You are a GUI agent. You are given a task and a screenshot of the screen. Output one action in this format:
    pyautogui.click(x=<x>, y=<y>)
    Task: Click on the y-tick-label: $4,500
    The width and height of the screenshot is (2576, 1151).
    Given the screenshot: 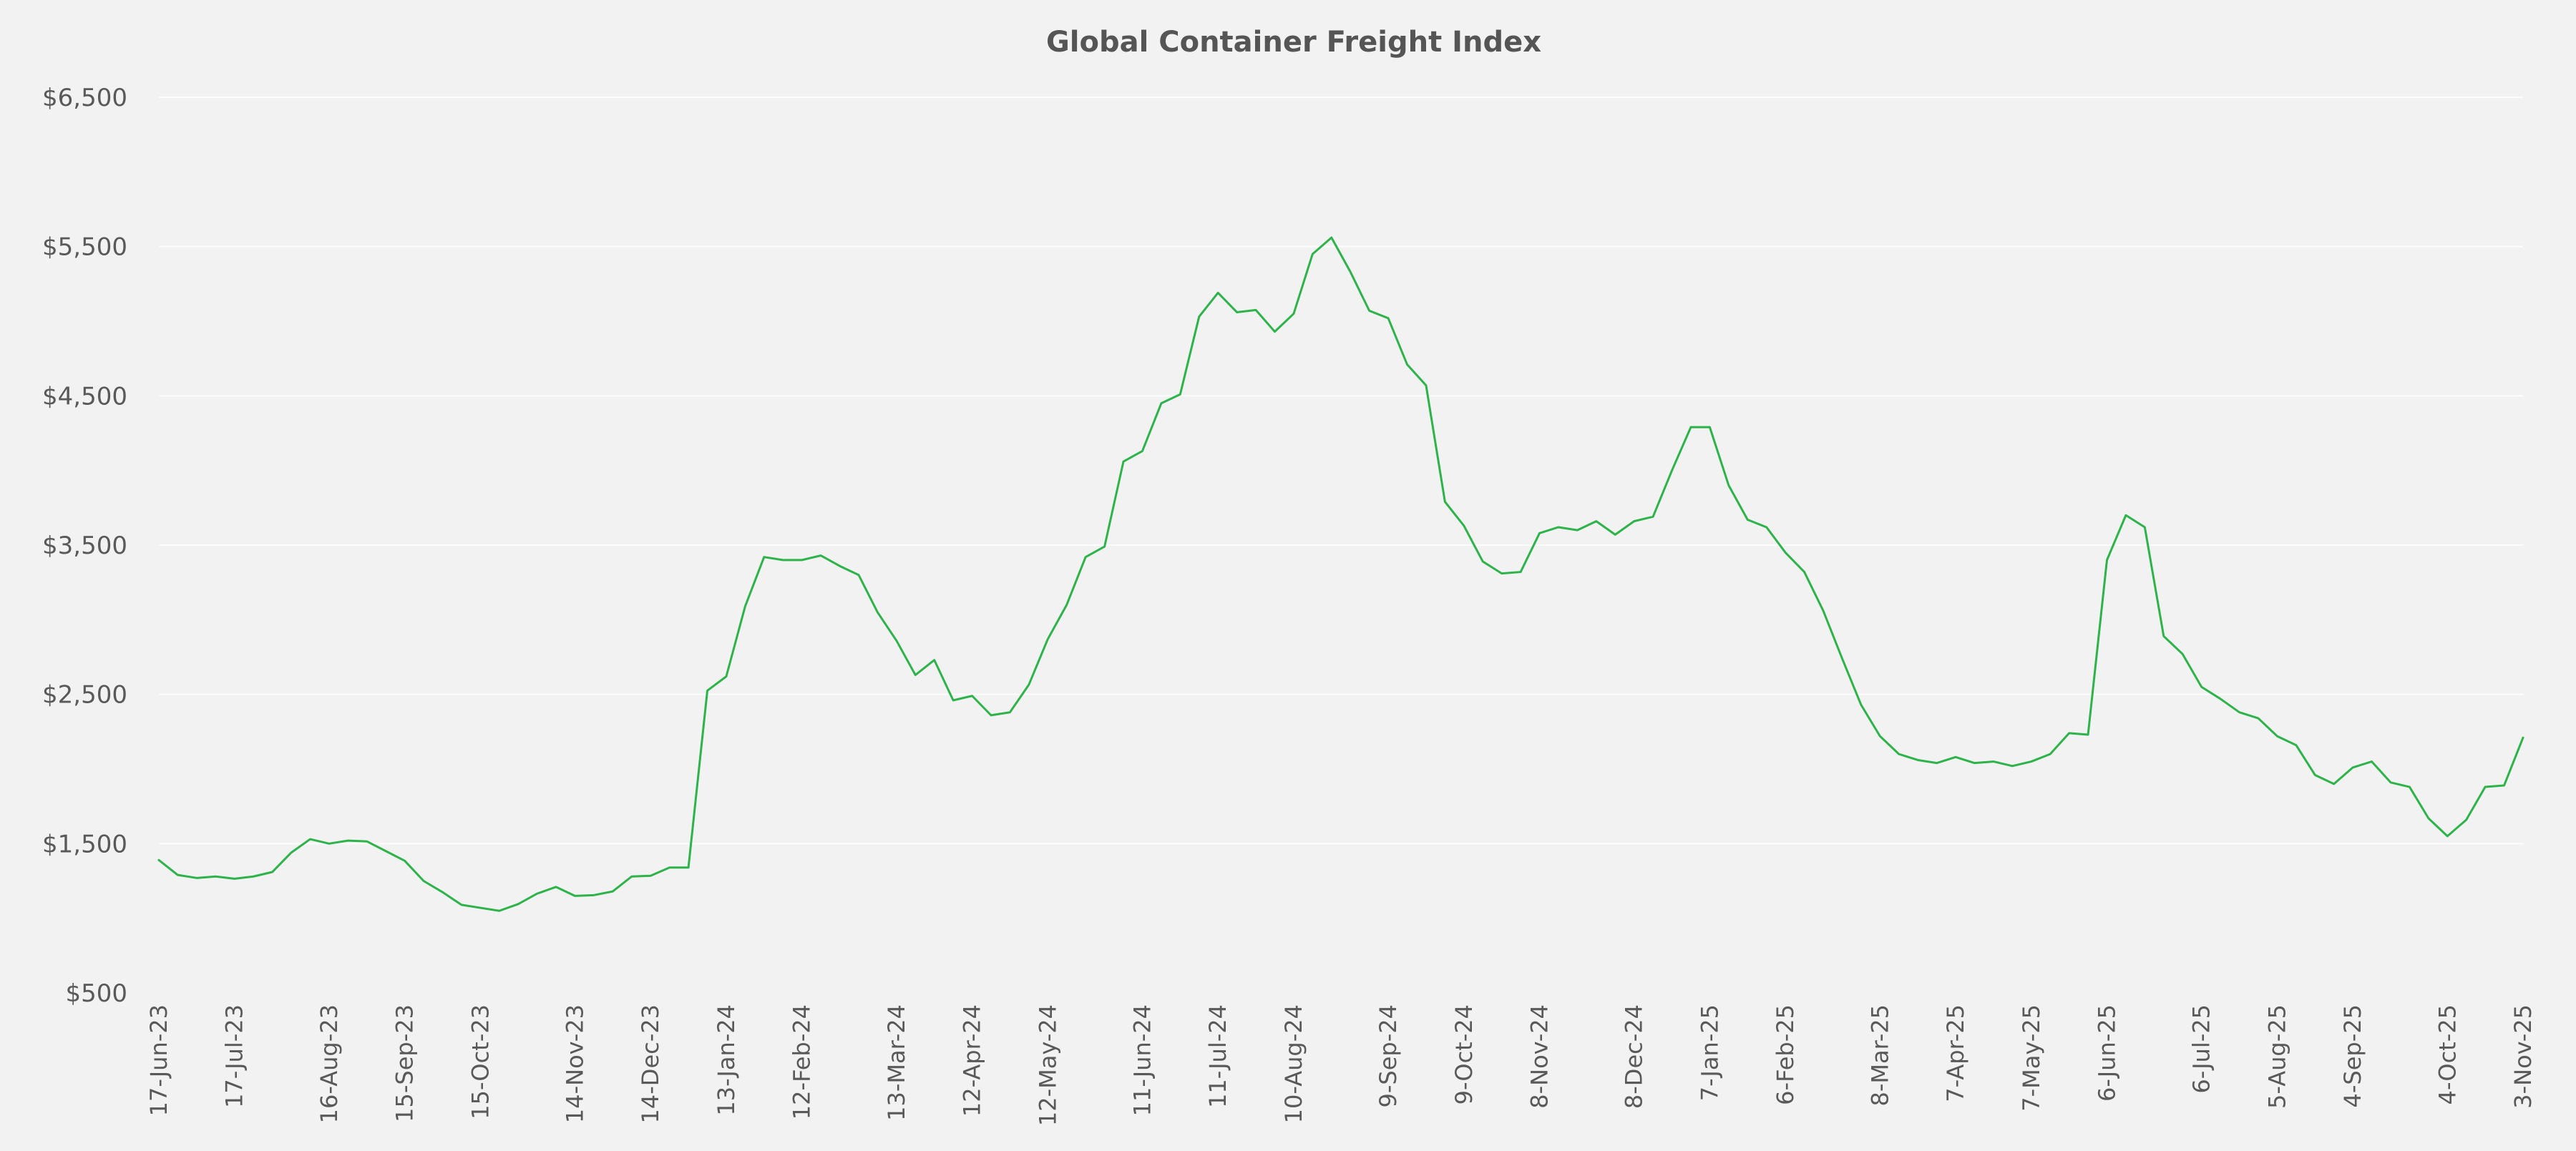 What is the action you would take?
    pyautogui.click(x=84, y=396)
    